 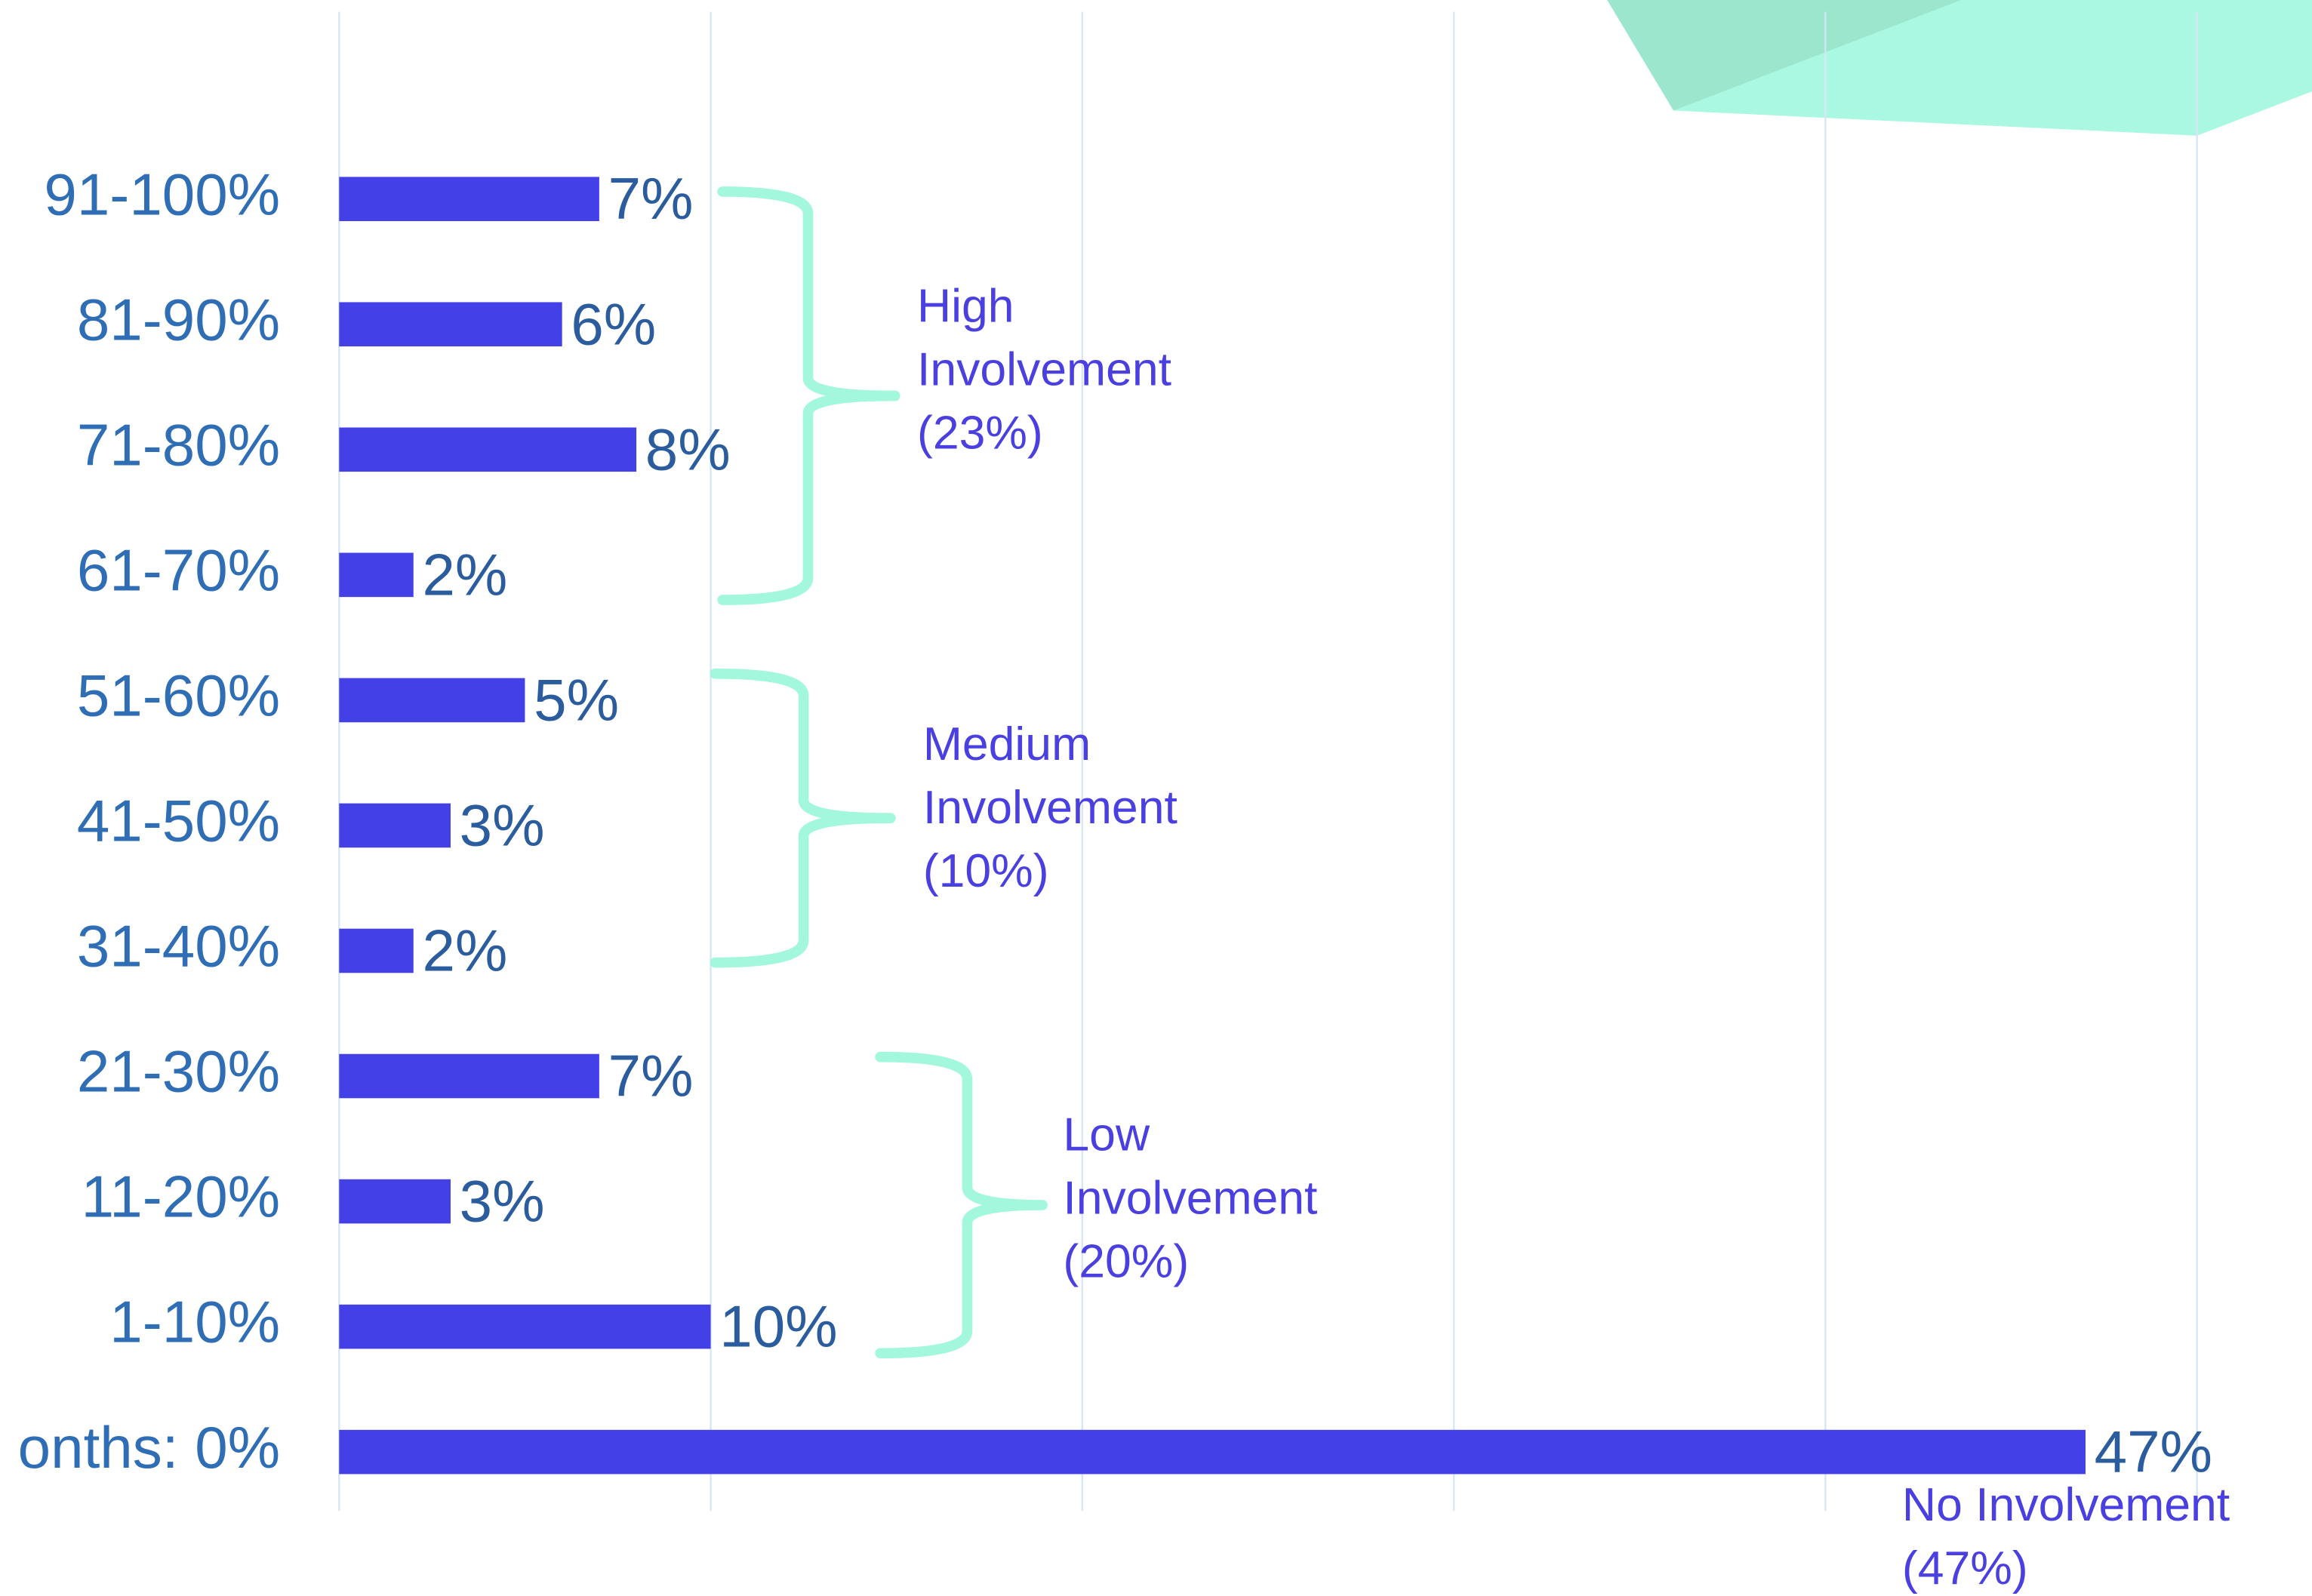 I want to click on y-tick-label: 71-80%, so click(x=178, y=444).